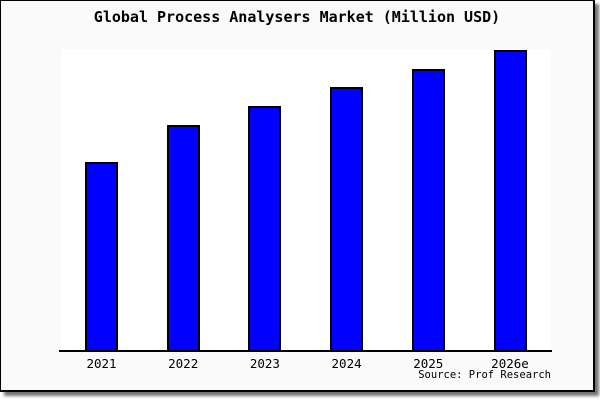 The image size is (600, 400). Describe the element at coordinates (428, 210) in the screenshot. I see `bar-2025` at that location.